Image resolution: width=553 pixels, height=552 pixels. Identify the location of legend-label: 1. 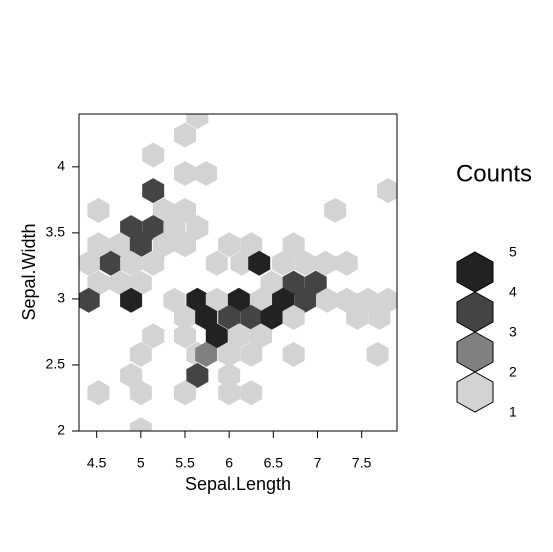
(513, 412).